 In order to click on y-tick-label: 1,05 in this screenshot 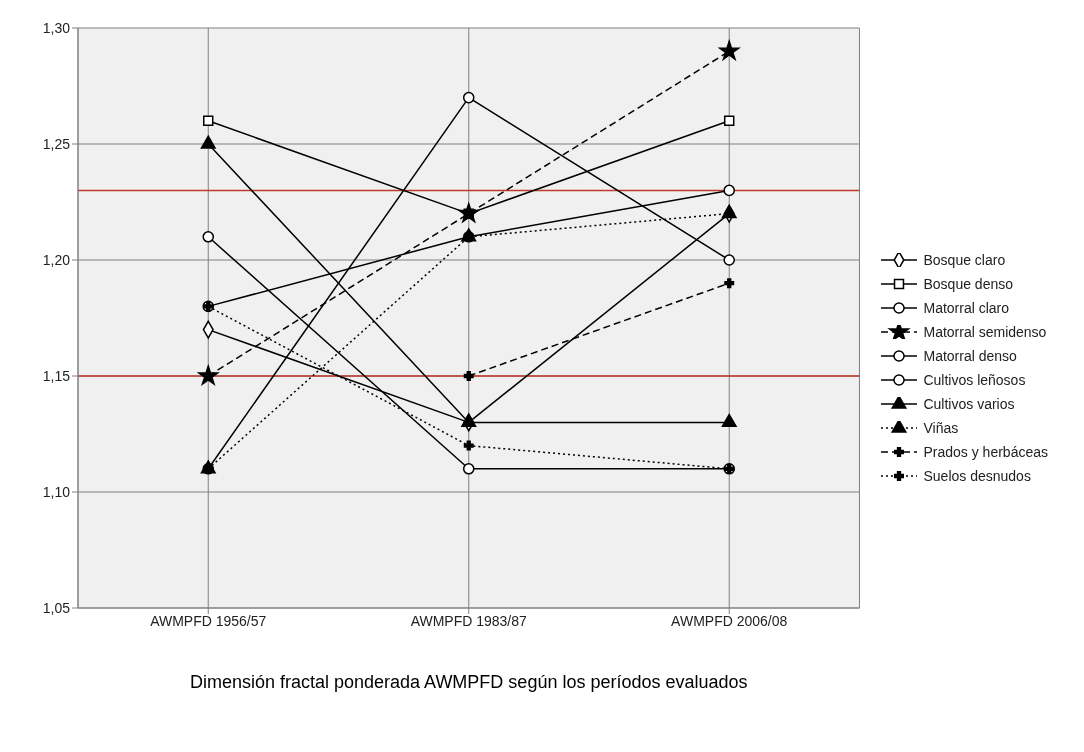, I will do `click(56, 607)`.